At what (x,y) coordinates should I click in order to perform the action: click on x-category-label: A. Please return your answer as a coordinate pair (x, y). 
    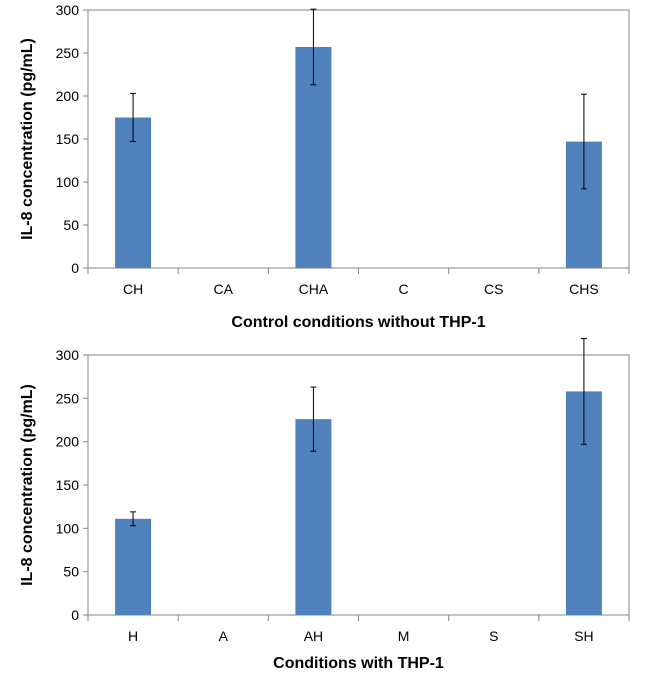
    Looking at the image, I should click on (224, 636).